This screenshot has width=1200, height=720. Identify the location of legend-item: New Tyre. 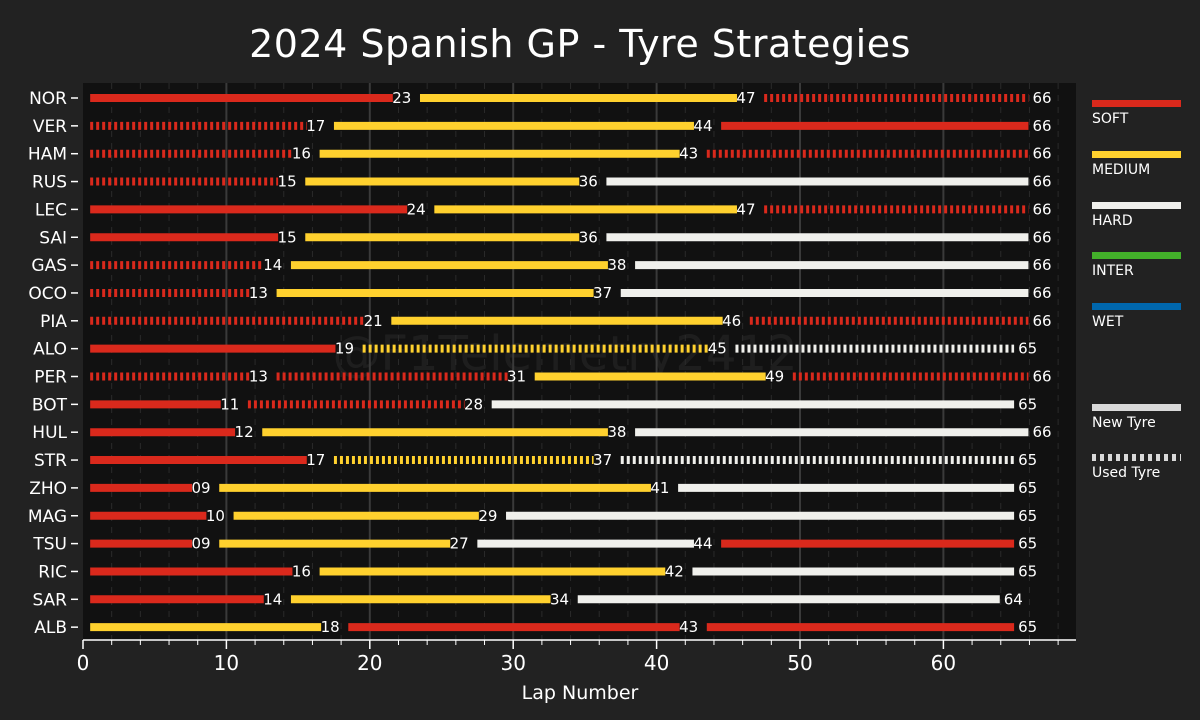
(1137, 417).